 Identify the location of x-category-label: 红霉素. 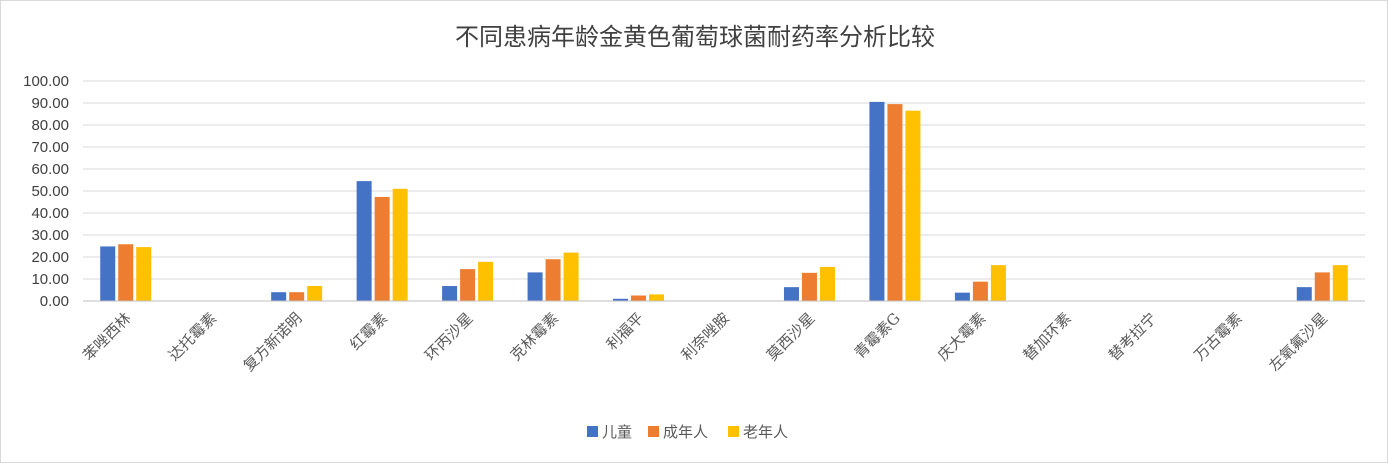
(368, 331).